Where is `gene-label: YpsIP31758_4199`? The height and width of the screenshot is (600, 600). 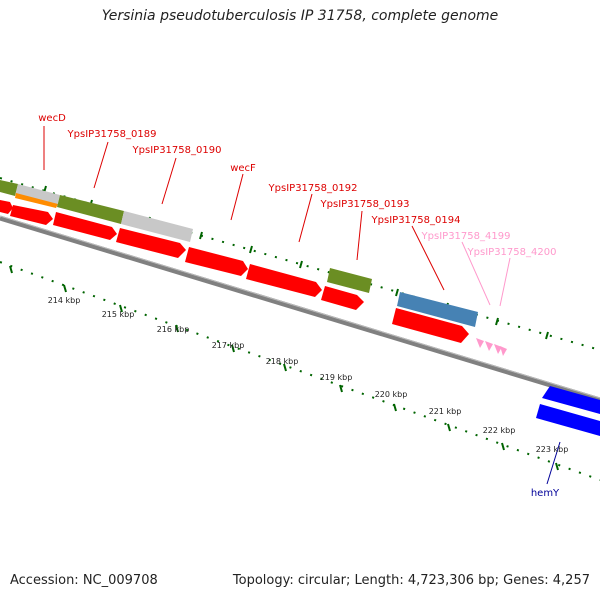
gene-label: YpsIP31758_4199 is located at coordinates (466, 236).